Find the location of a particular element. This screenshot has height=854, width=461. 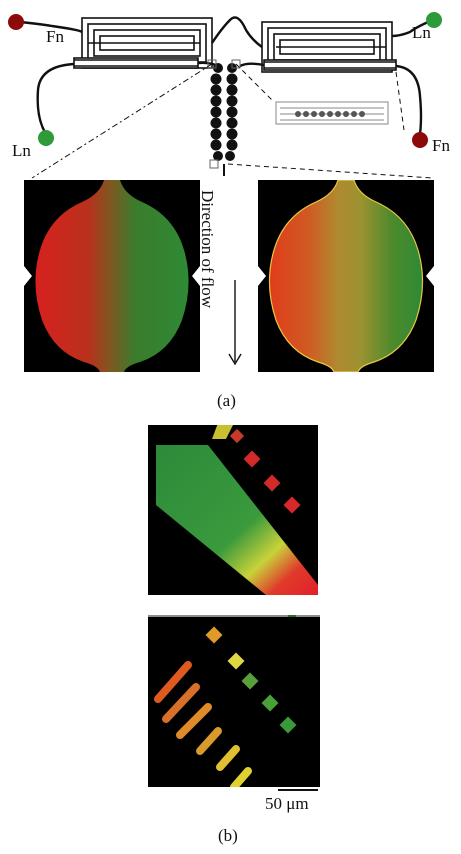

fn-label-right: Fn is located at coordinates (441, 145).